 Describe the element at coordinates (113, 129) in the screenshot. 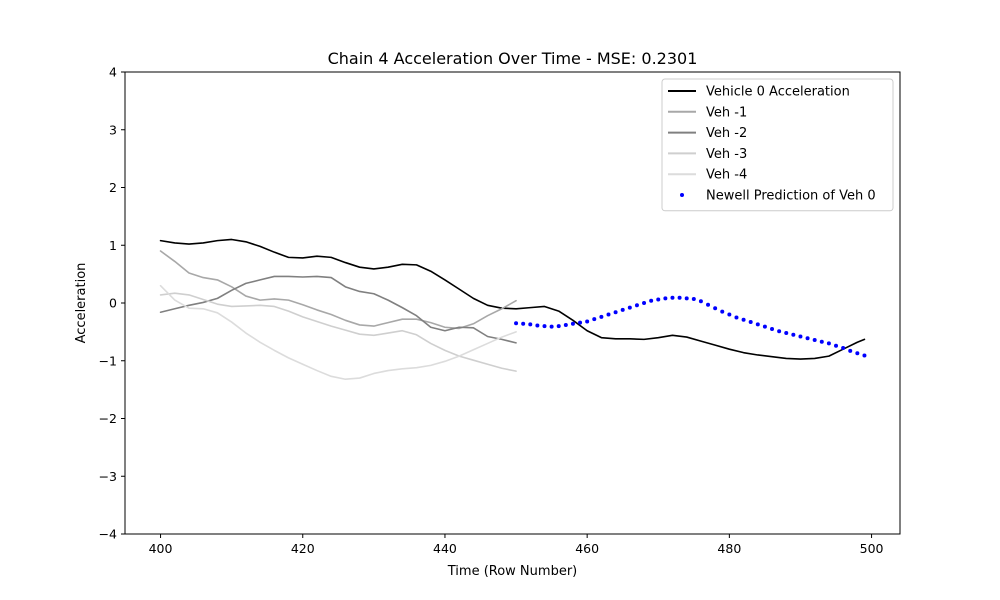

I see `y-tick-label: 3` at that location.